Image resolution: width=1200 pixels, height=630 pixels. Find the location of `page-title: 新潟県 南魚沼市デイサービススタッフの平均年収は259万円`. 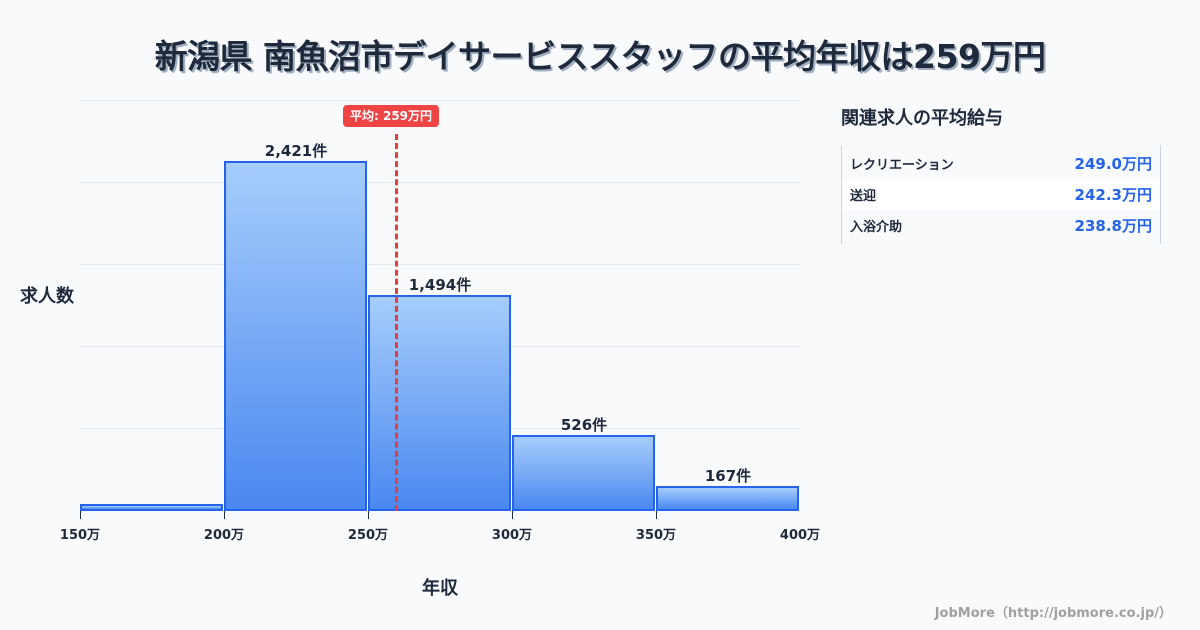

page-title: 新潟県 南魚沼市デイサービススタッフの平均年収は259万円 is located at coordinates (600, 56).